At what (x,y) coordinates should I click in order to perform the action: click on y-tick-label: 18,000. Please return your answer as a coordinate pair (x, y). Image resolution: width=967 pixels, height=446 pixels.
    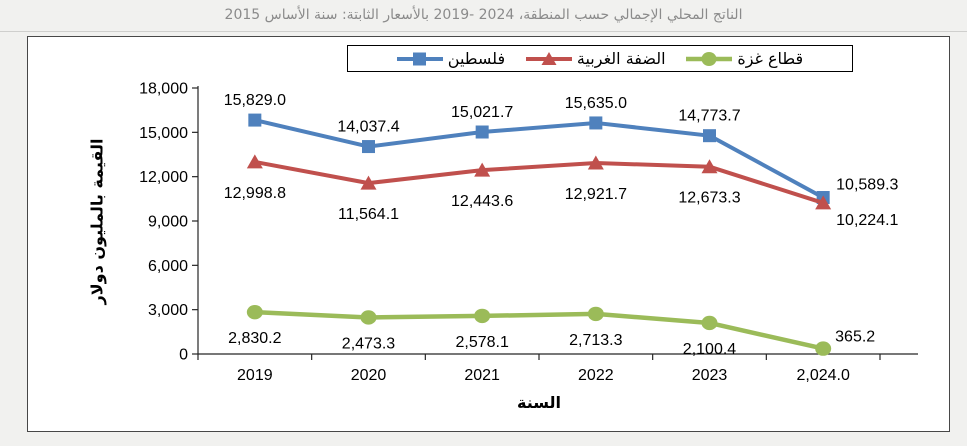
    Looking at the image, I should click on (163, 89).